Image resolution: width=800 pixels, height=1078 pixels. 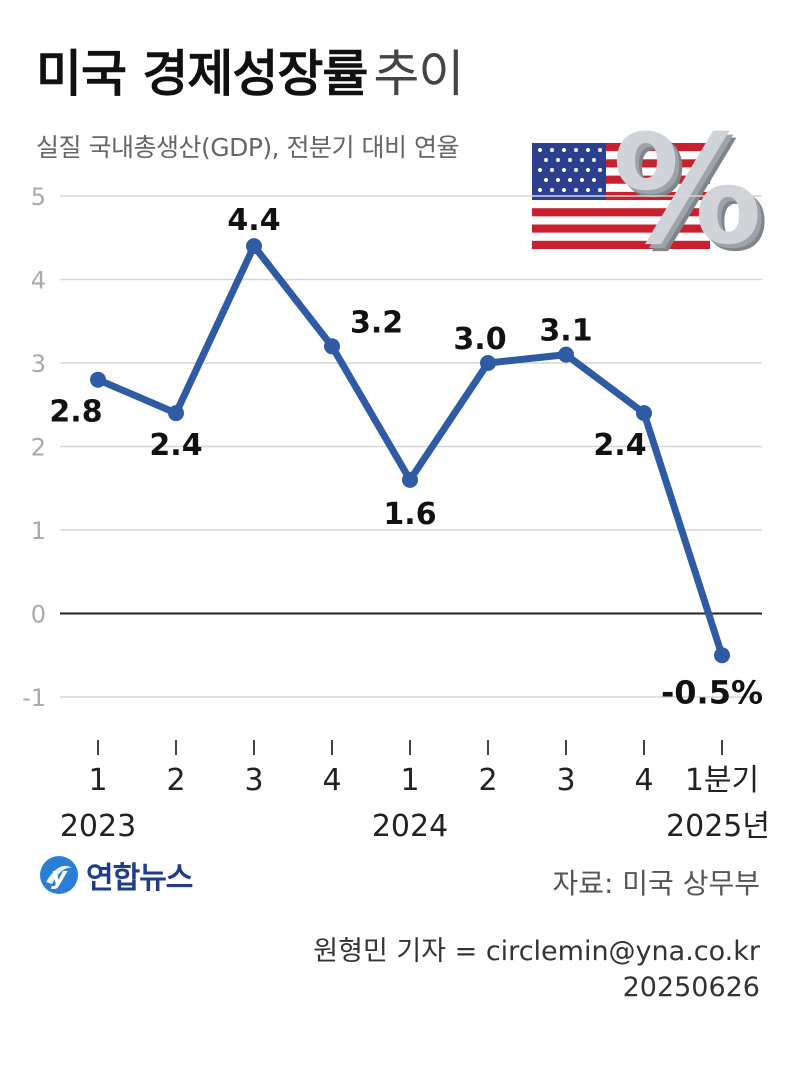 What do you see at coordinates (202, 74) in the screenshot?
I see `chart-title-main: 미국 경제성장률` at bounding box center [202, 74].